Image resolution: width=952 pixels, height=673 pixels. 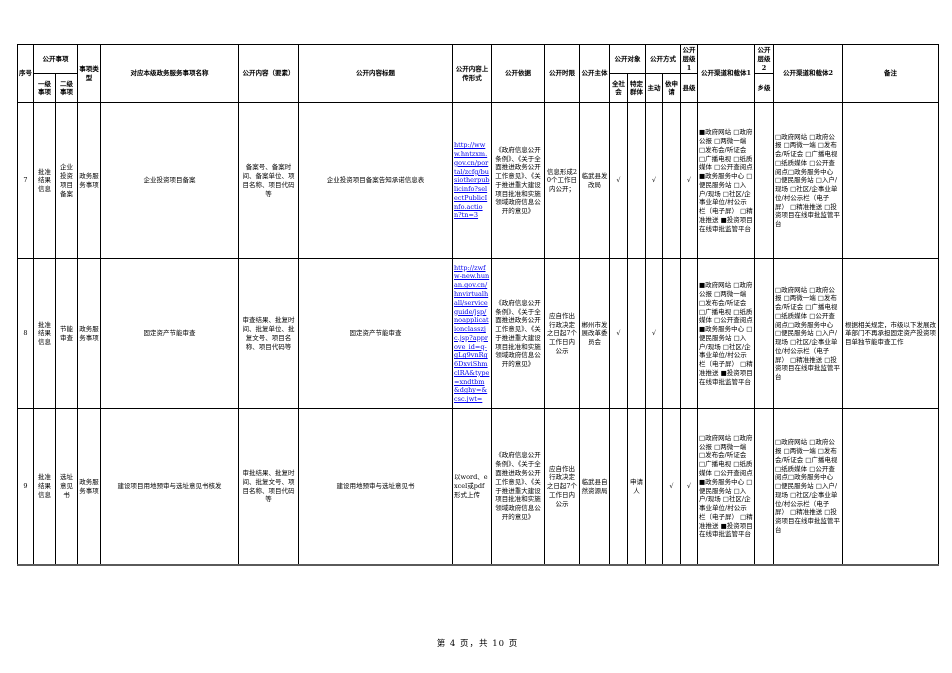 What do you see at coordinates (477, 644) in the screenshot?
I see `page-footer: 第 4 页，共 10 页` at bounding box center [477, 644].